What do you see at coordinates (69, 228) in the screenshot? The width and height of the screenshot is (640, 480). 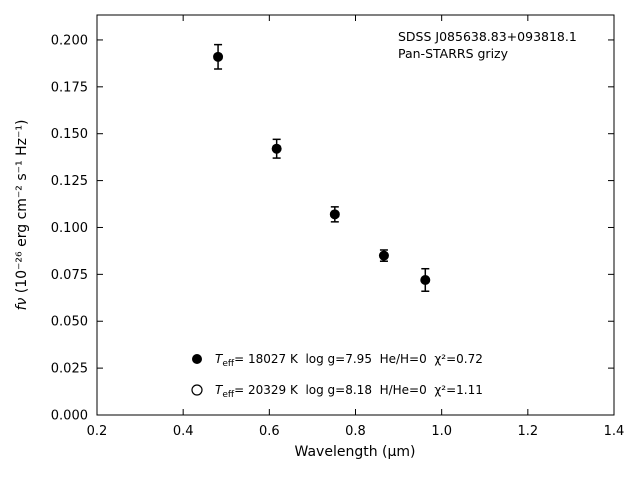 I see `y-tick-label: 0.100` at bounding box center [69, 228].